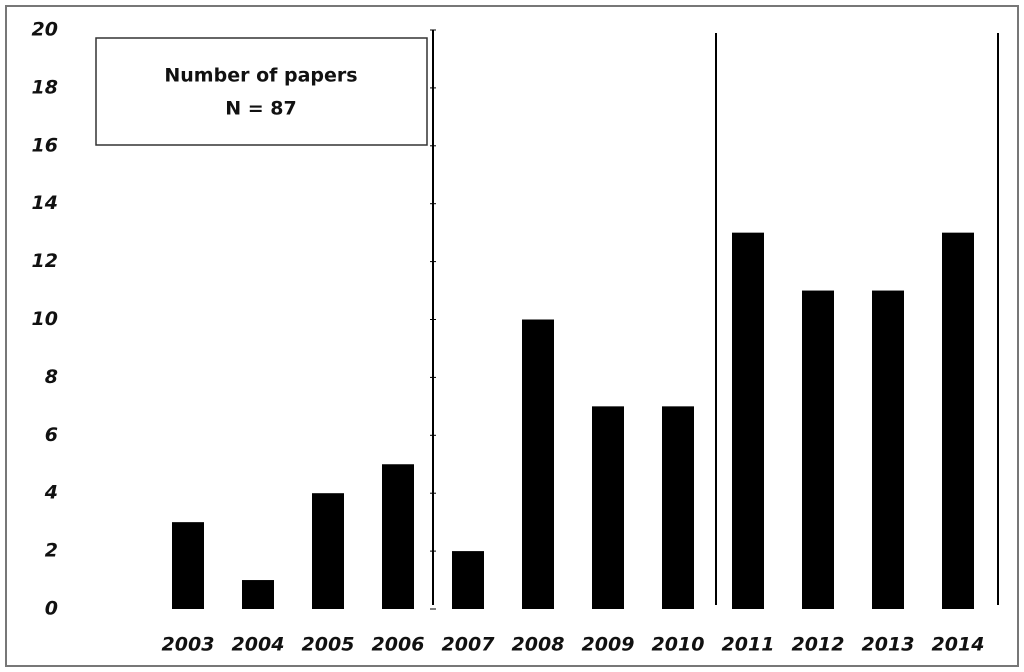 Image resolution: width=1024 pixels, height=672 pixels. What do you see at coordinates (608, 645) in the screenshot?
I see `x-tick-label: 2009` at bounding box center [608, 645].